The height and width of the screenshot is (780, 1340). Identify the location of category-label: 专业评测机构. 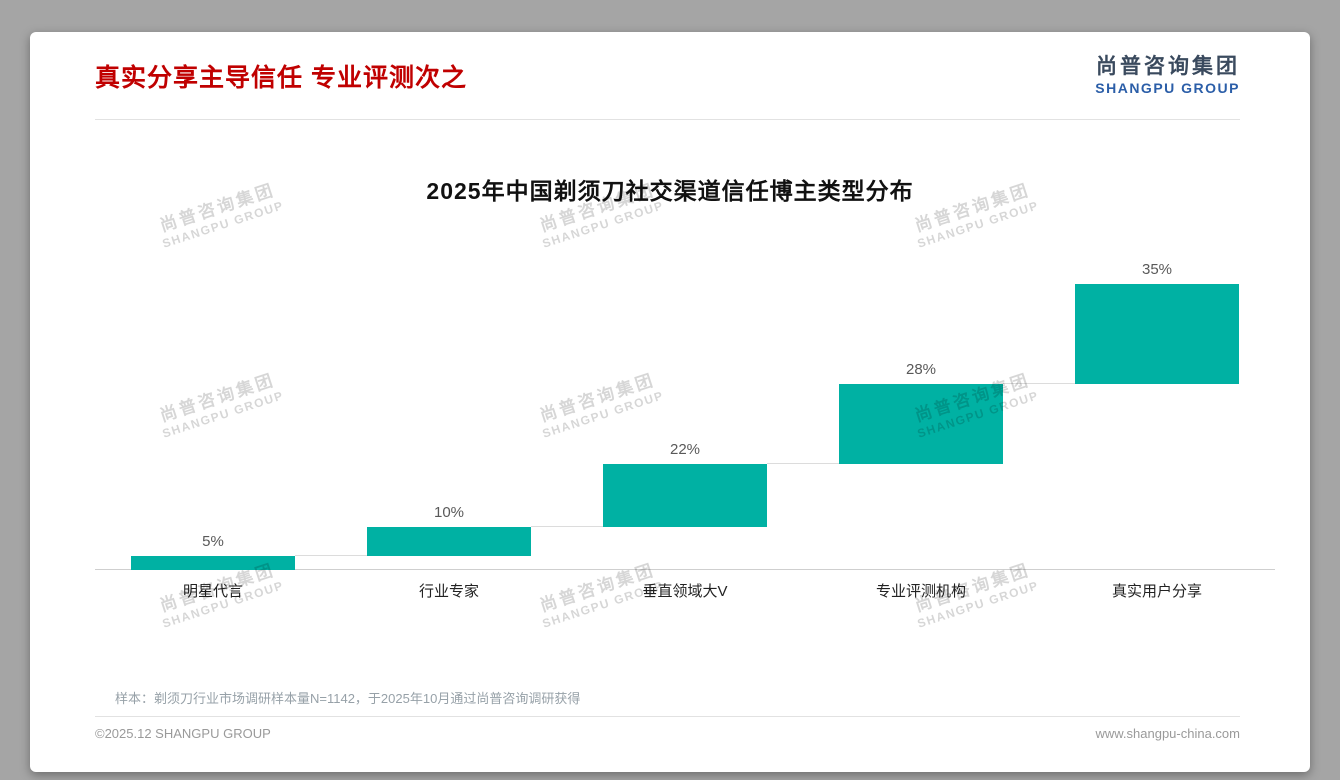
(920, 591).